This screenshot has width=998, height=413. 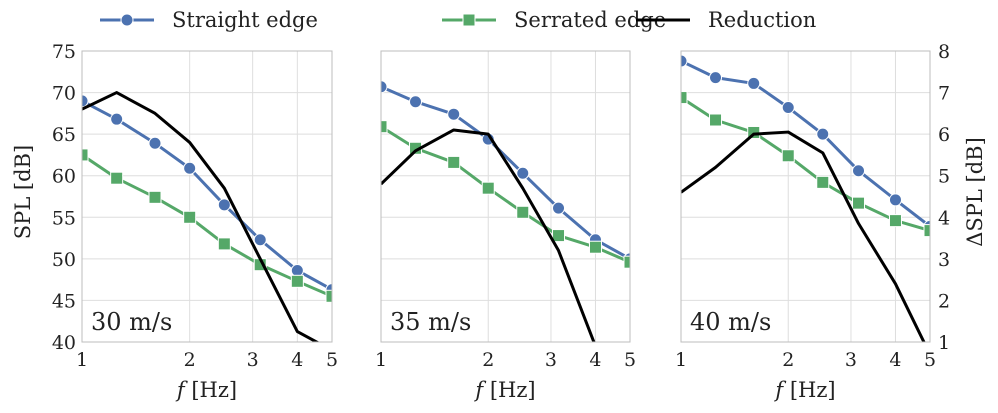 I want to click on y-tick-label-left: 75, so click(x=64, y=52).